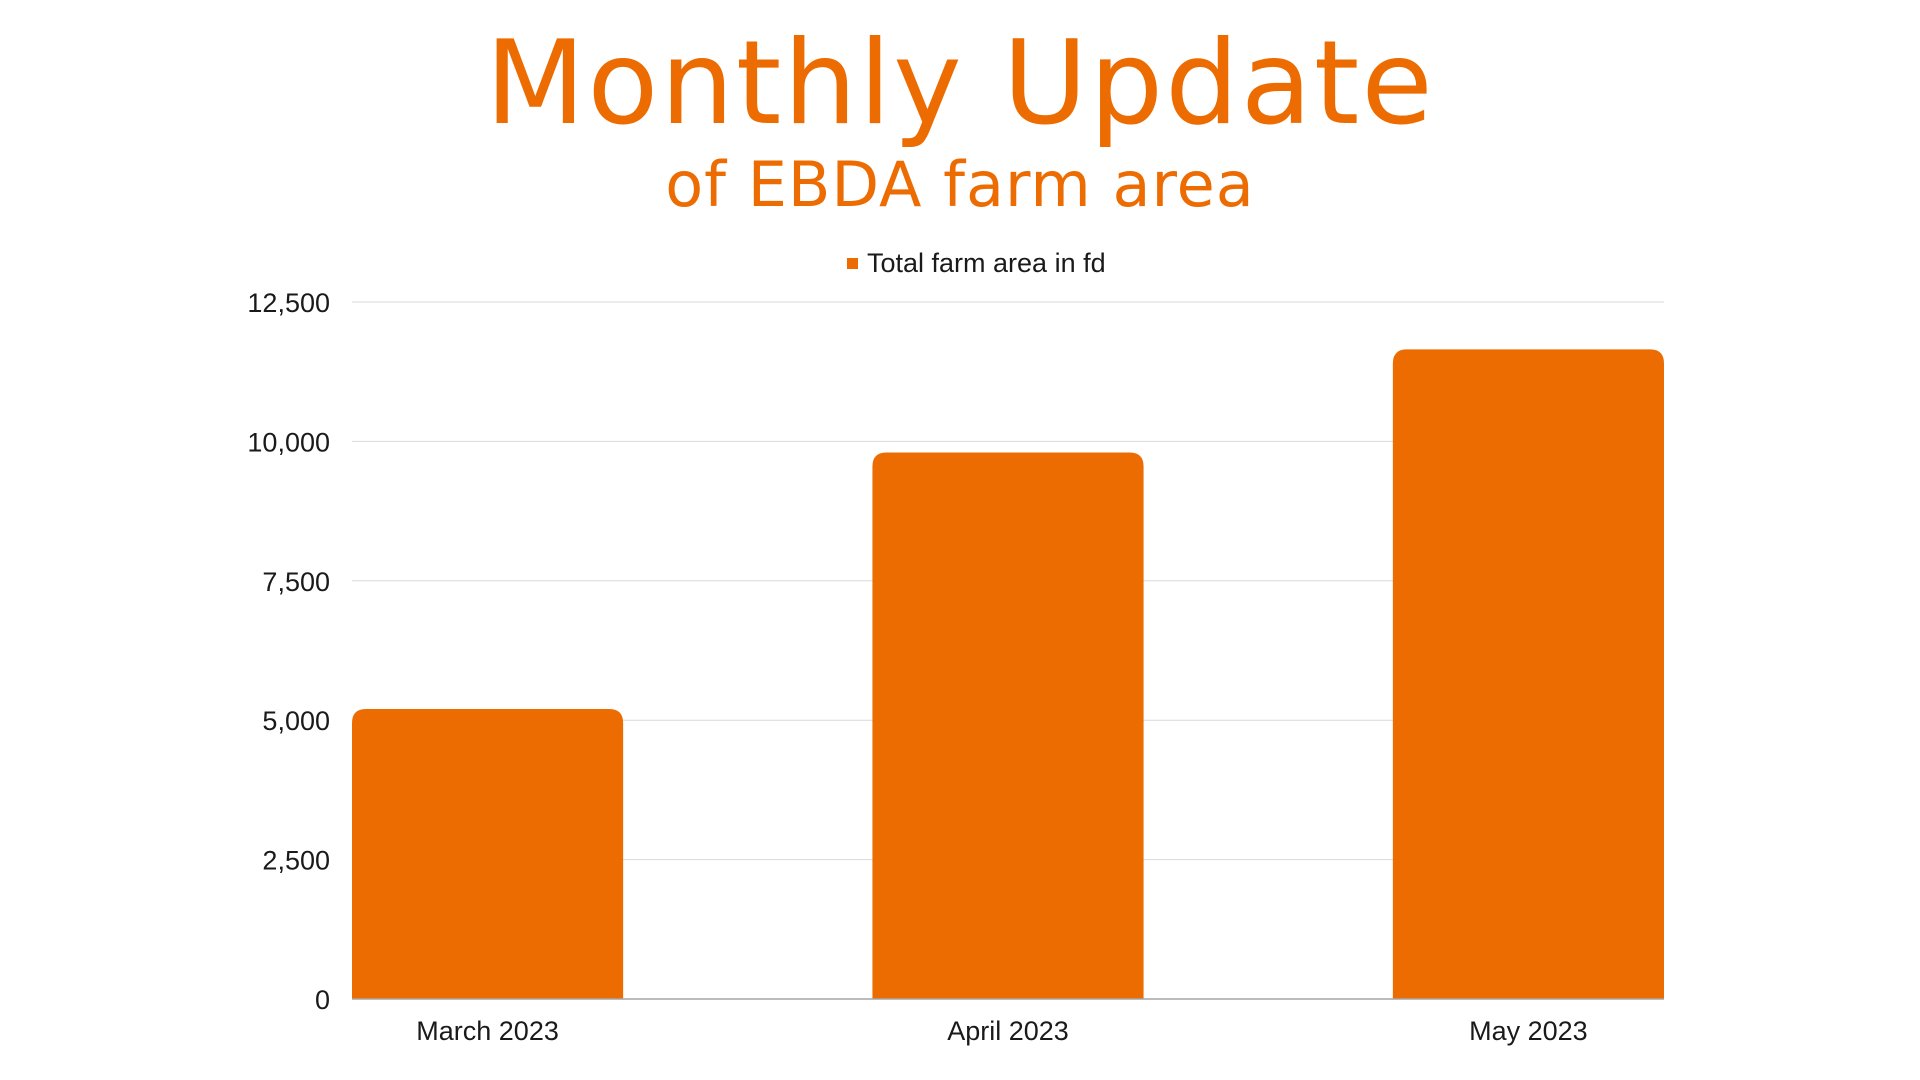 The height and width of the screenshot is (1080, 1920). Describe the element at coordinates (288, 442) in the screenshot. I see `y-tick-label: 10,000` at that location.